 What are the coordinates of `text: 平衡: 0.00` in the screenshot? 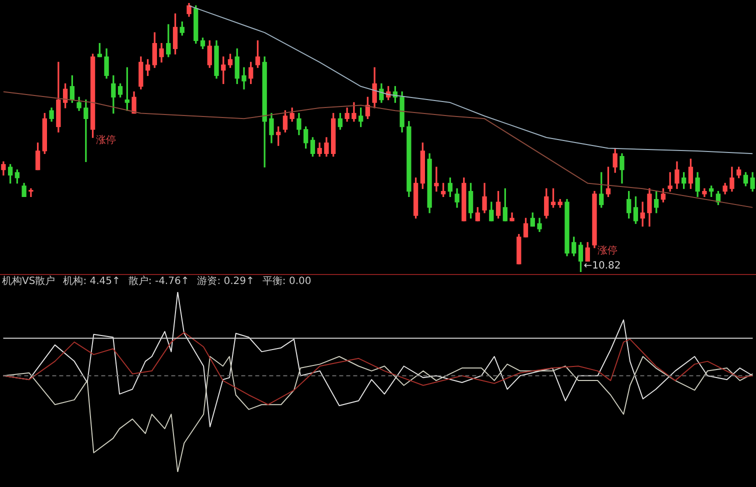 It's located at (287, 281).